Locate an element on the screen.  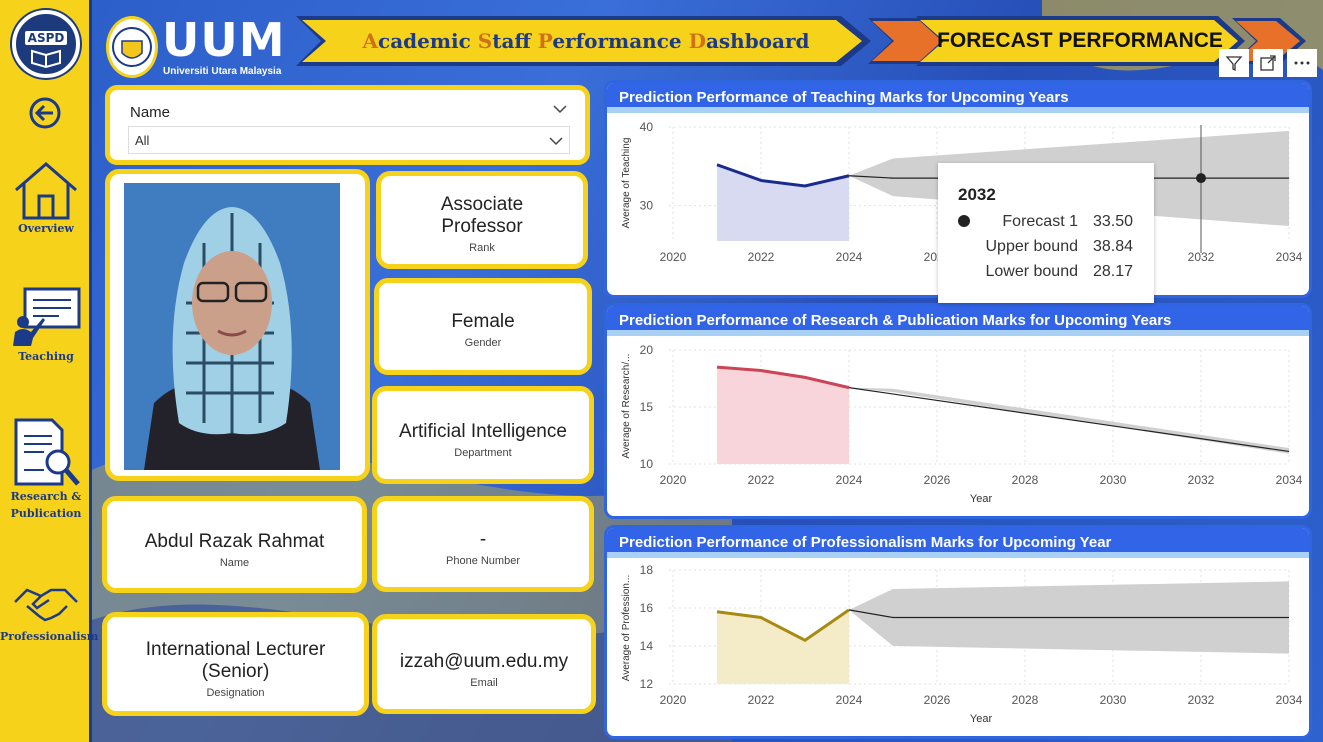
email-card: izzah@uum.edu.my Email is located at coordinates (484, 664).